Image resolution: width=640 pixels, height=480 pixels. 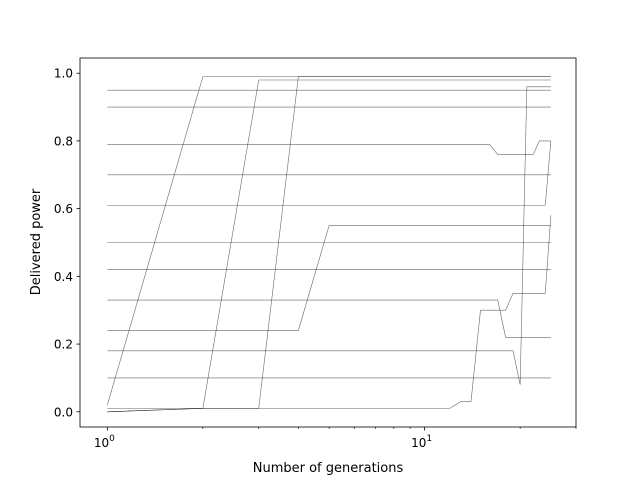 I want to click on y-tick-label: 0.2, so click(x=63, y=345).